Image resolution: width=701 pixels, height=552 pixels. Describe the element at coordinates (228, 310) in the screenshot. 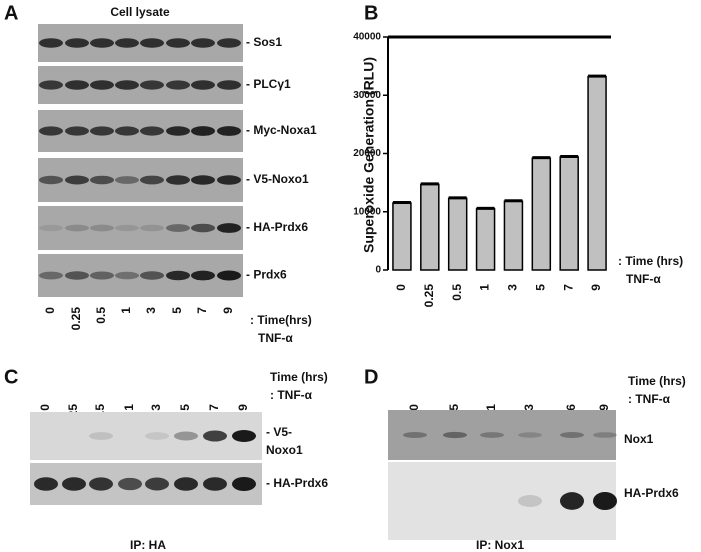

I see `lane-label: 9` at that location.